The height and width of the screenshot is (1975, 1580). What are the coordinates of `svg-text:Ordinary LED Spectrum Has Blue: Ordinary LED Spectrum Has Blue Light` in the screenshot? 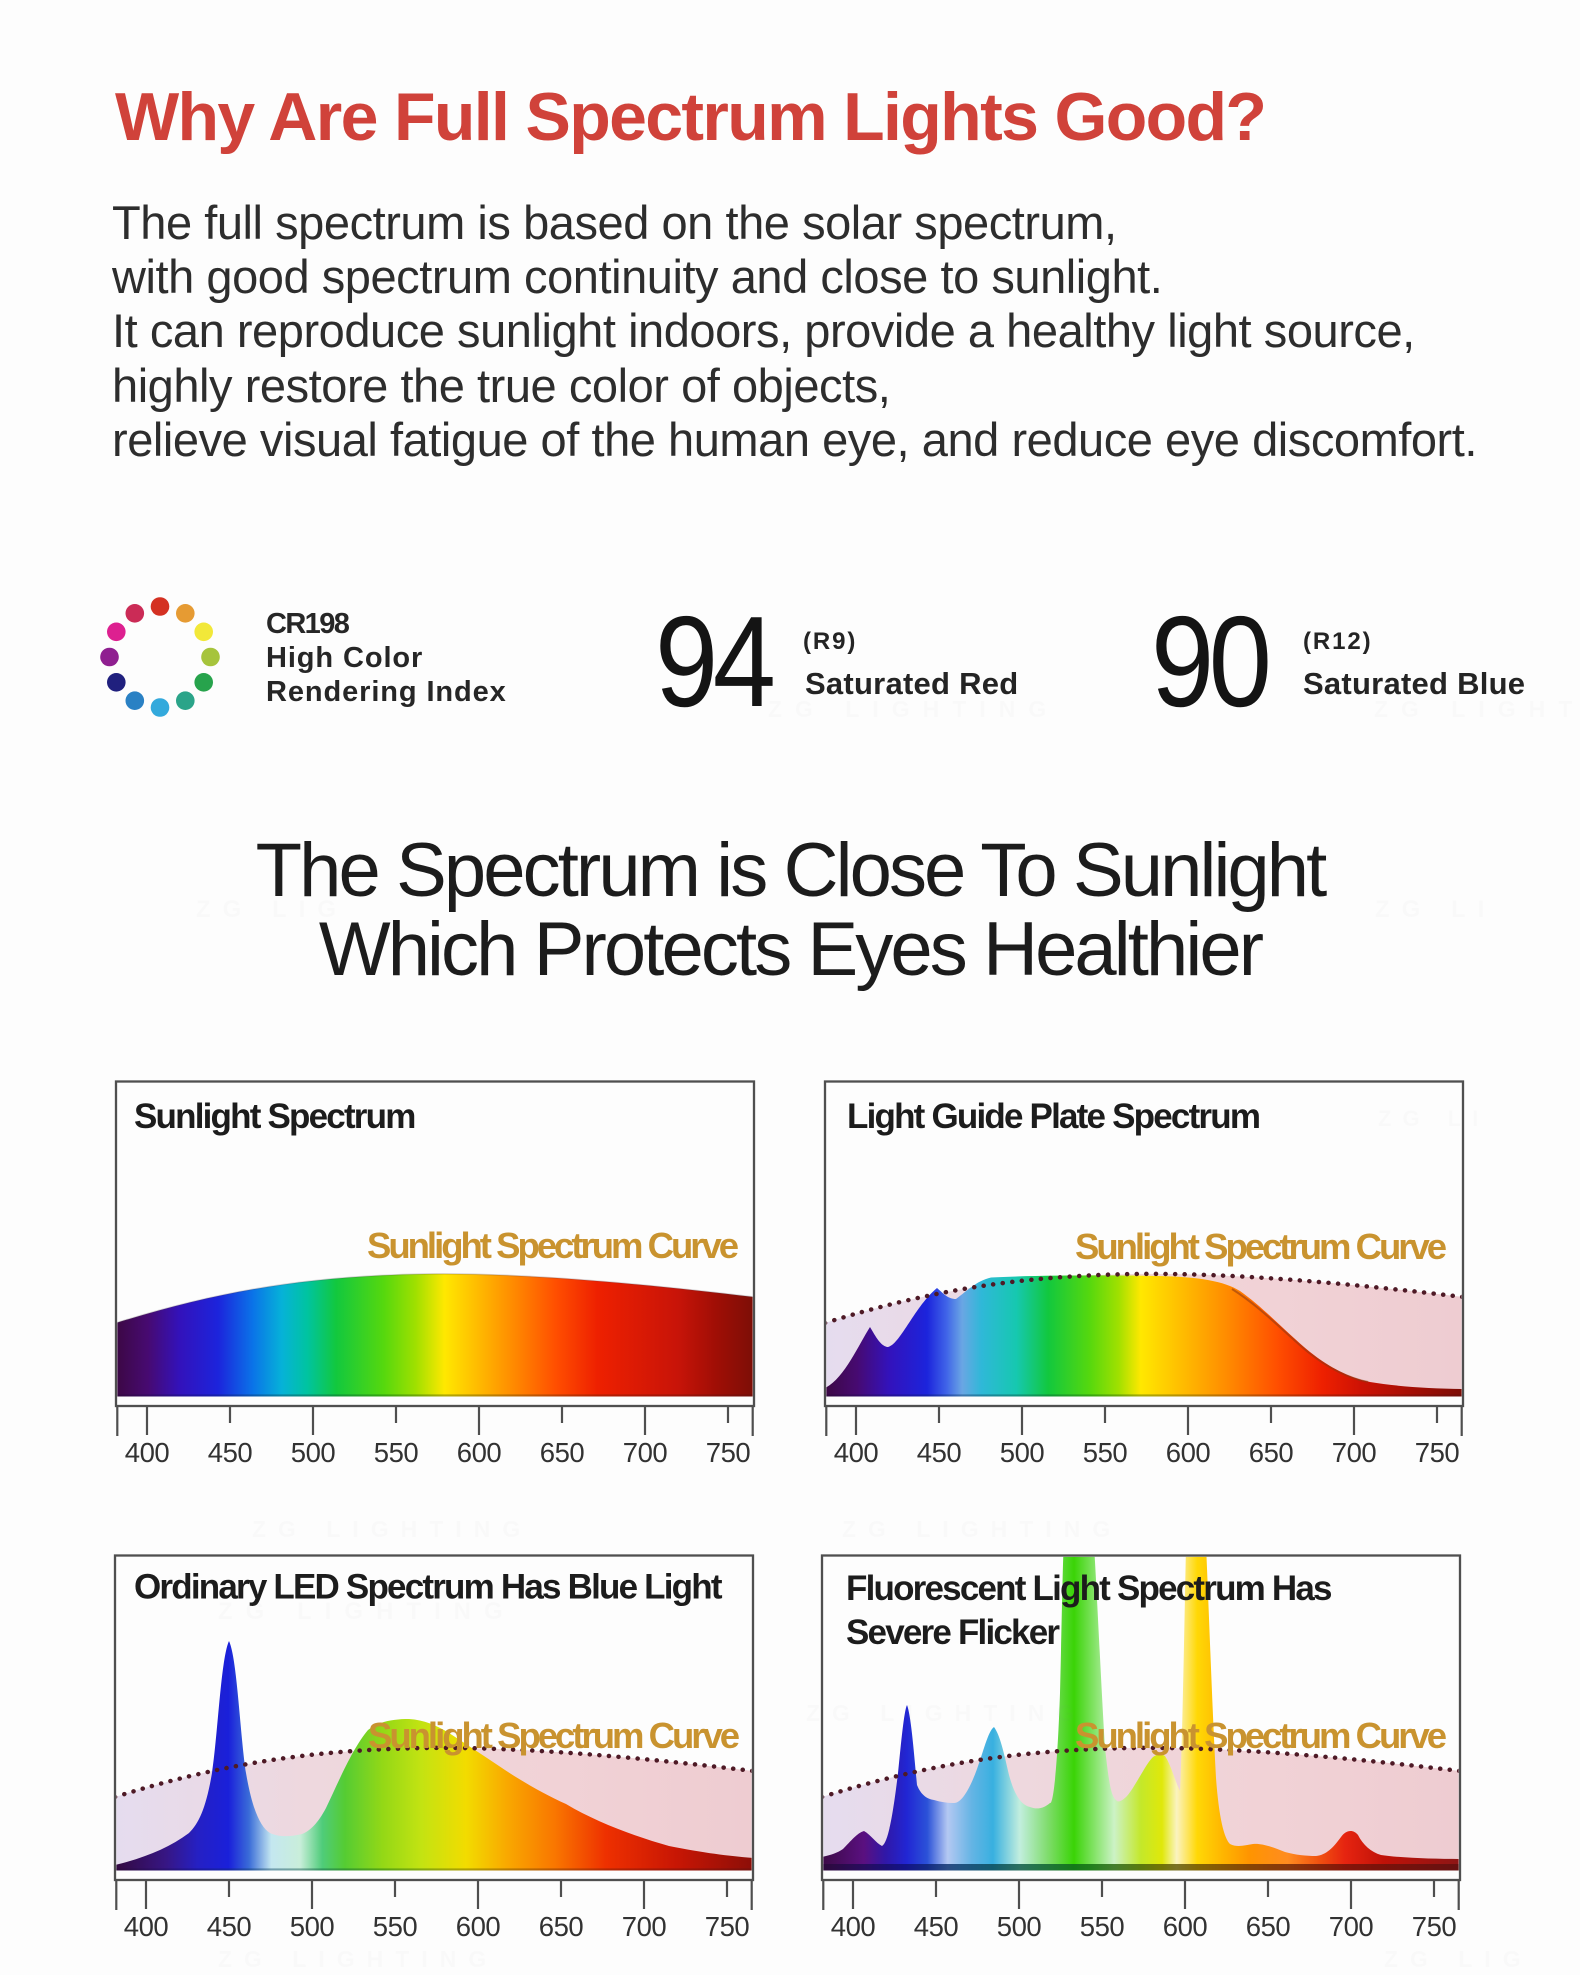 It's located at (428, 1587).